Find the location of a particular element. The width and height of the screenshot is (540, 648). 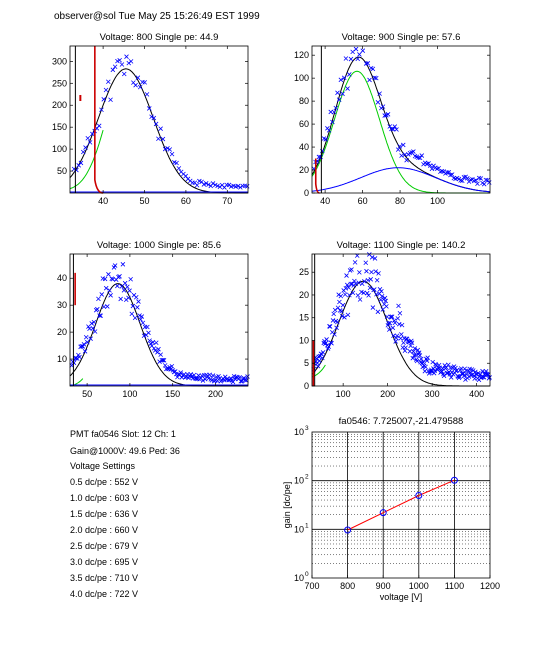

setting-item: 1.0 dc/pe : 603 V is located at coordinates (104, 498).